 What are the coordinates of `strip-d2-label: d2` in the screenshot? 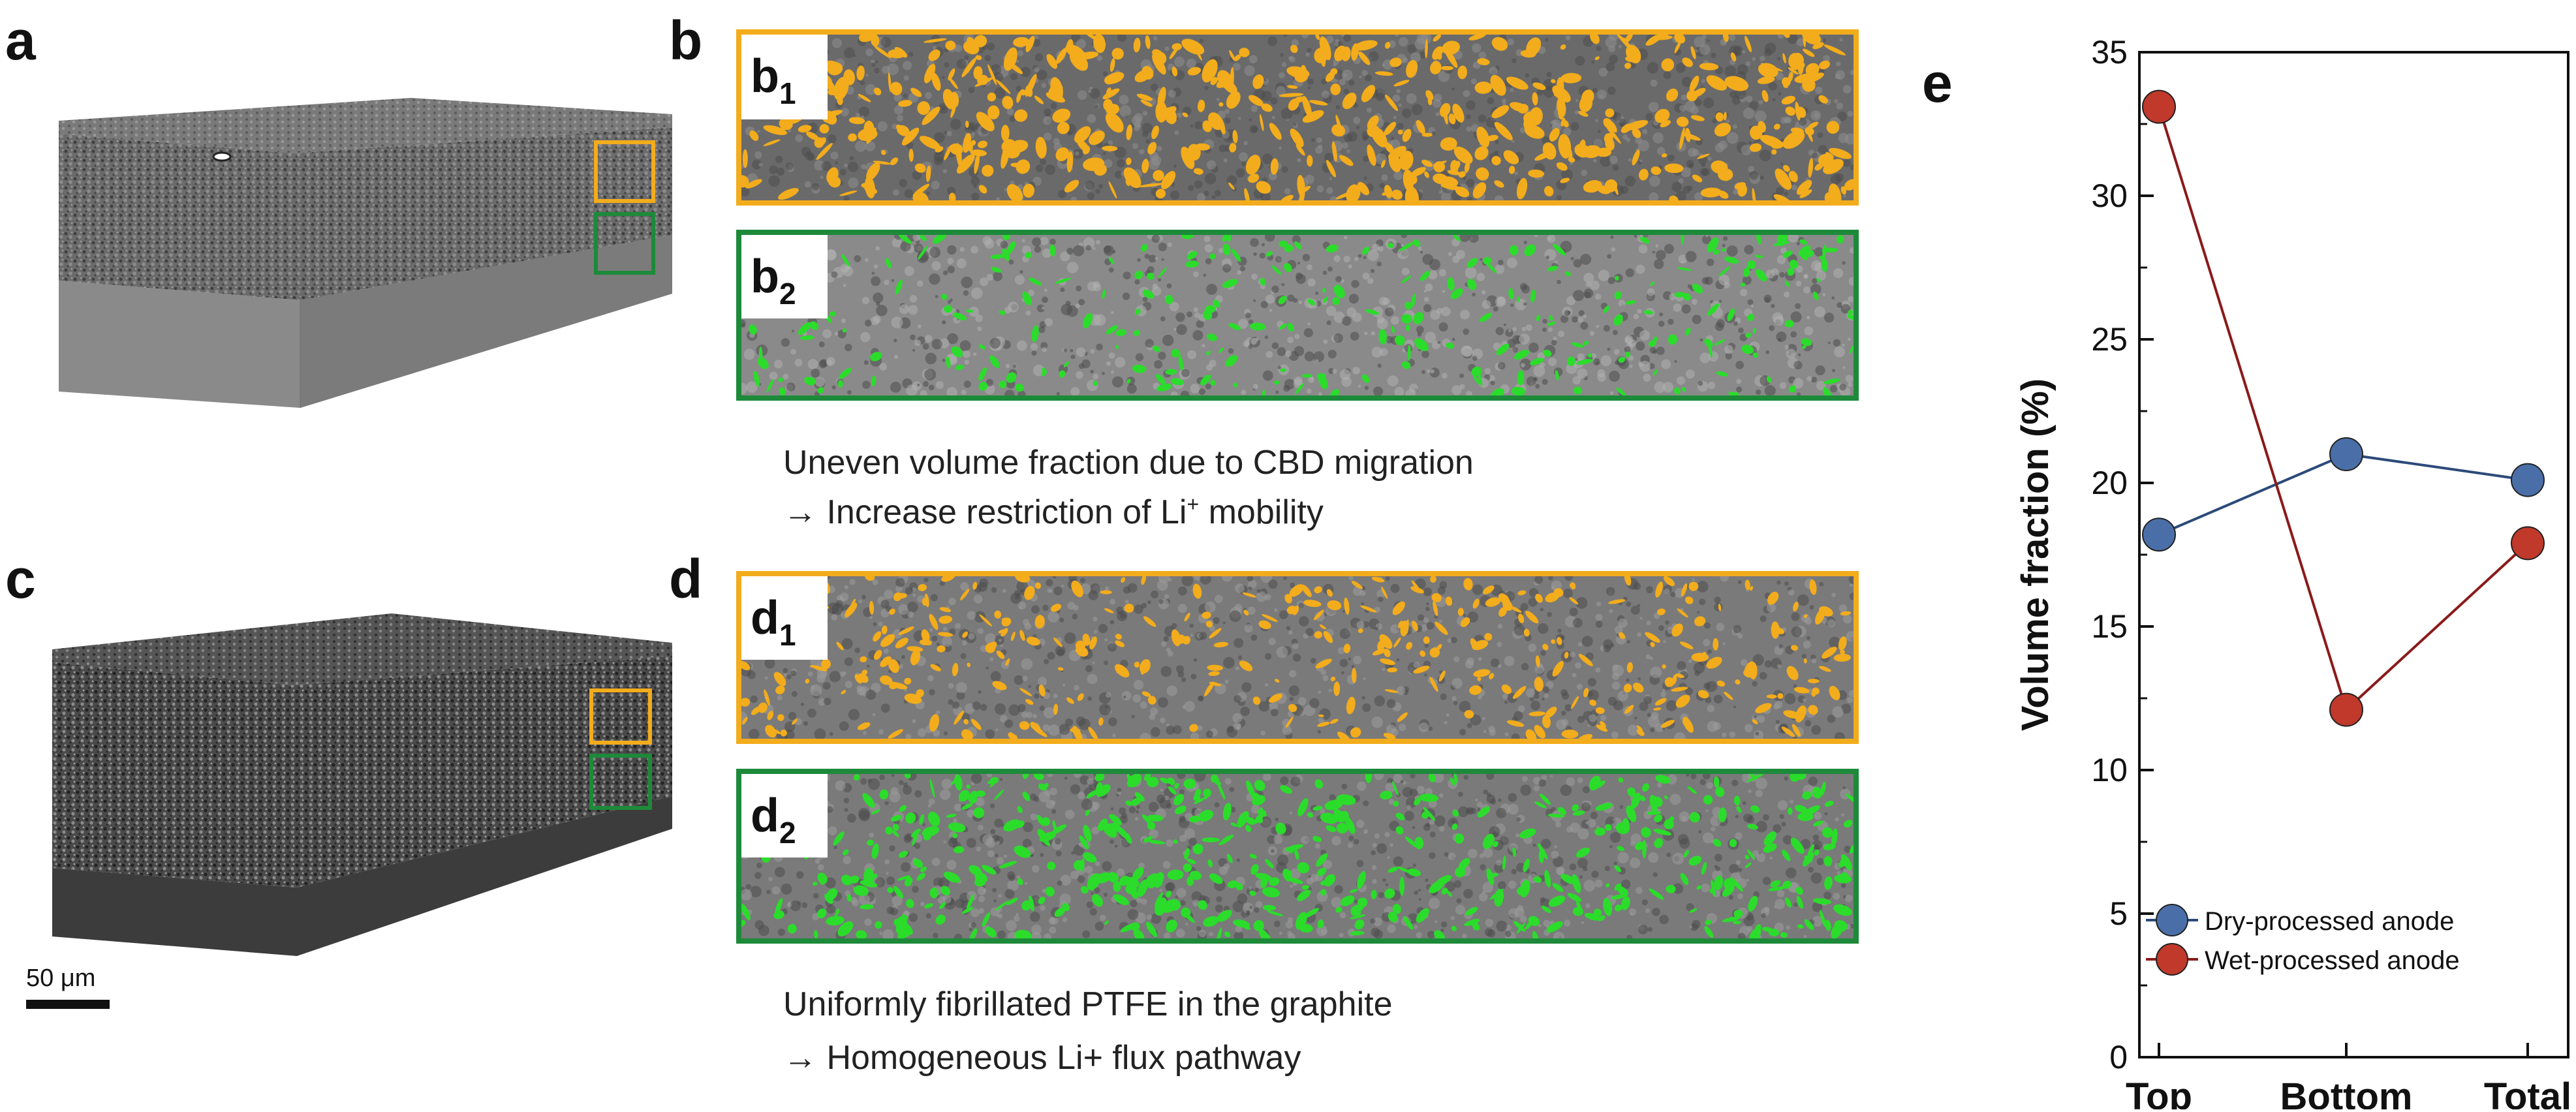 It's located at (784, 815).